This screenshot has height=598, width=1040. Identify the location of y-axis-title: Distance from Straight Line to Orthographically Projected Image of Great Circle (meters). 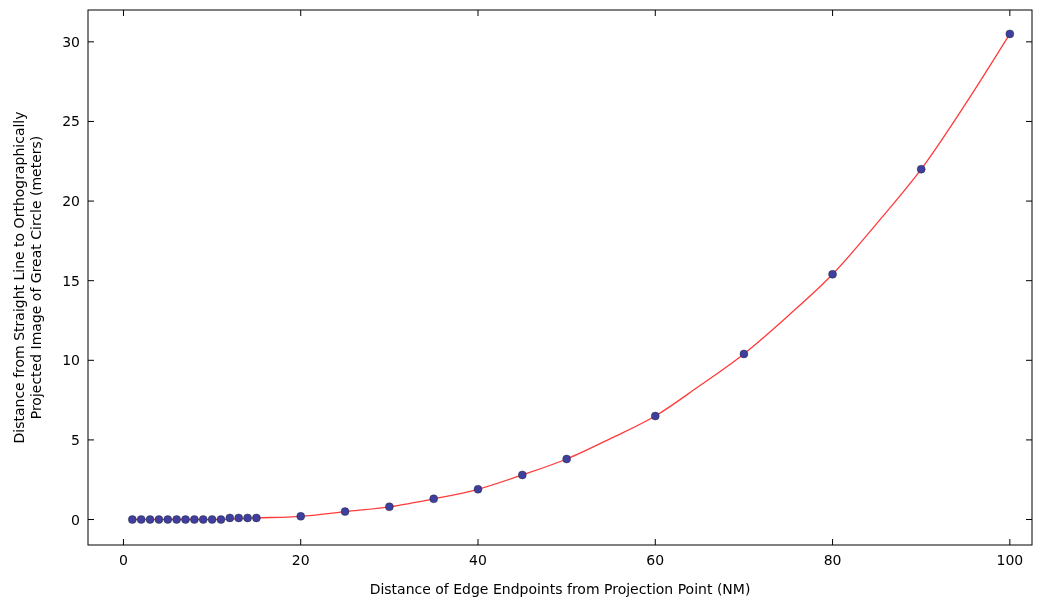
(27, 277).